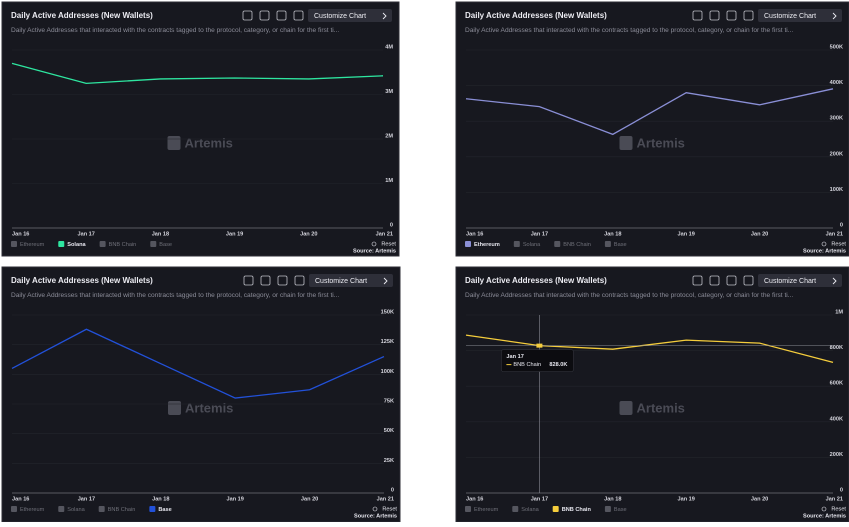 Image resolution: width=849 pixels, height=527 pixels. What do you see at coordinates (539, 345) in the screenshot?
I see `hover-point` at bounding box center [539, 345].